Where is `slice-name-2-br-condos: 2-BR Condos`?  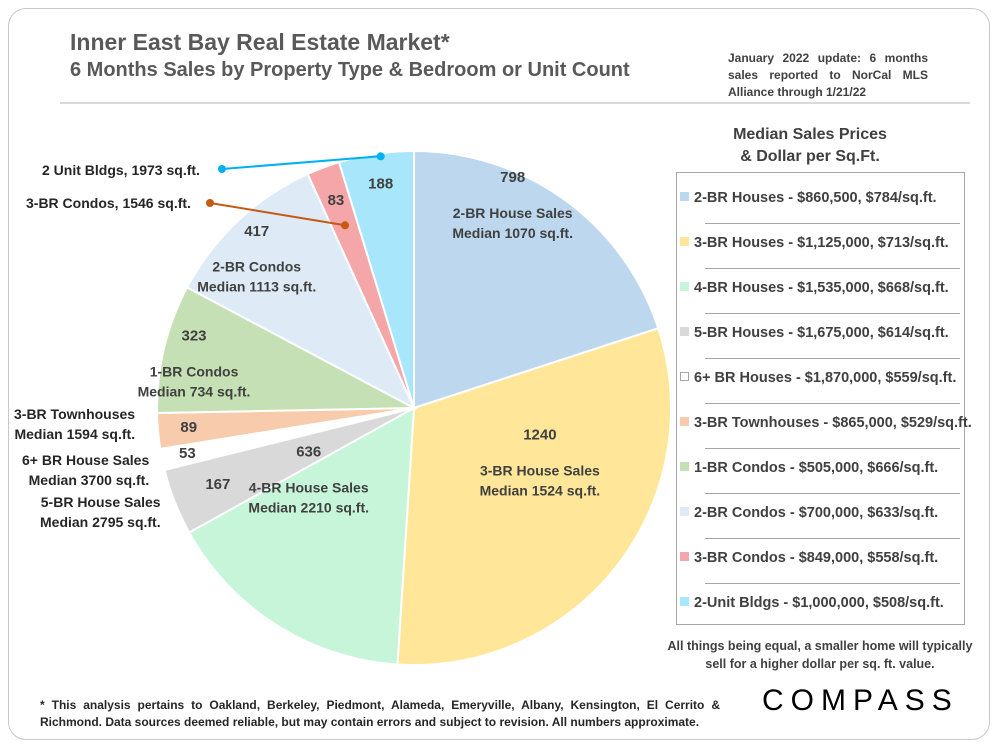
slice-name-2-br-condos: 2-BR Condos is located at coordinates (256, 267).